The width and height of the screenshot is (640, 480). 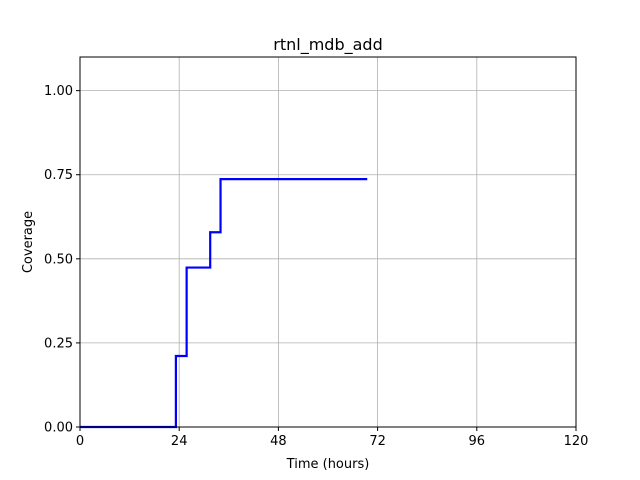 I want to click on y-tick-label: 0.75, so click(x=58, y=175).